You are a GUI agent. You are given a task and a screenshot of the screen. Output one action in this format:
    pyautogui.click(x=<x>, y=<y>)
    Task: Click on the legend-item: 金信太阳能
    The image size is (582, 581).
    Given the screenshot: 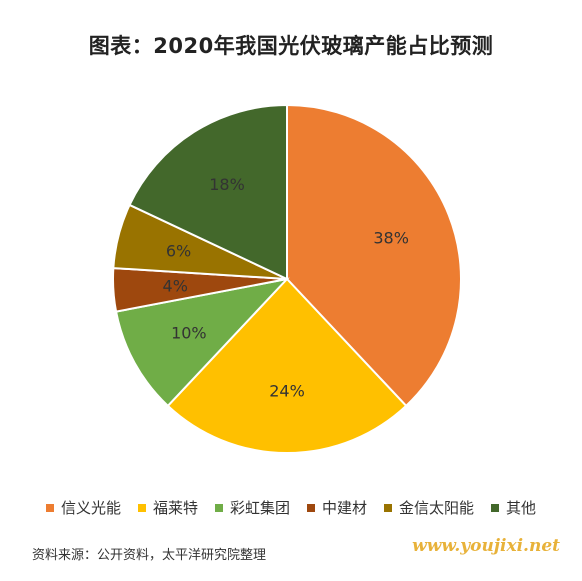 What is the action you would take?
    pyautogui.click(x=429, y=507)
    